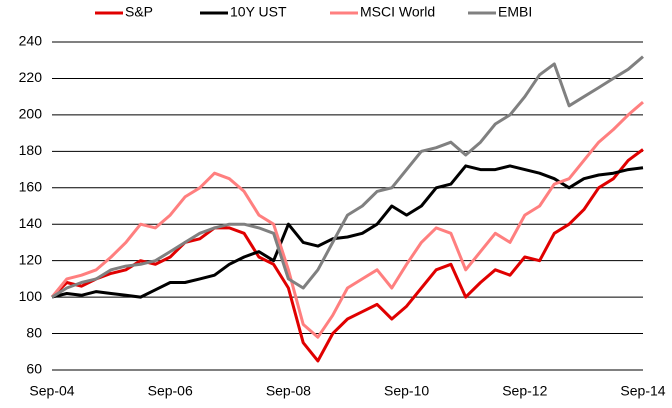 The image size is (672, 408). What do you see at coordinates (170, 391) in the screenshot?
I see `x-tick-label: Sep-06` at bounding box center [170, 391].